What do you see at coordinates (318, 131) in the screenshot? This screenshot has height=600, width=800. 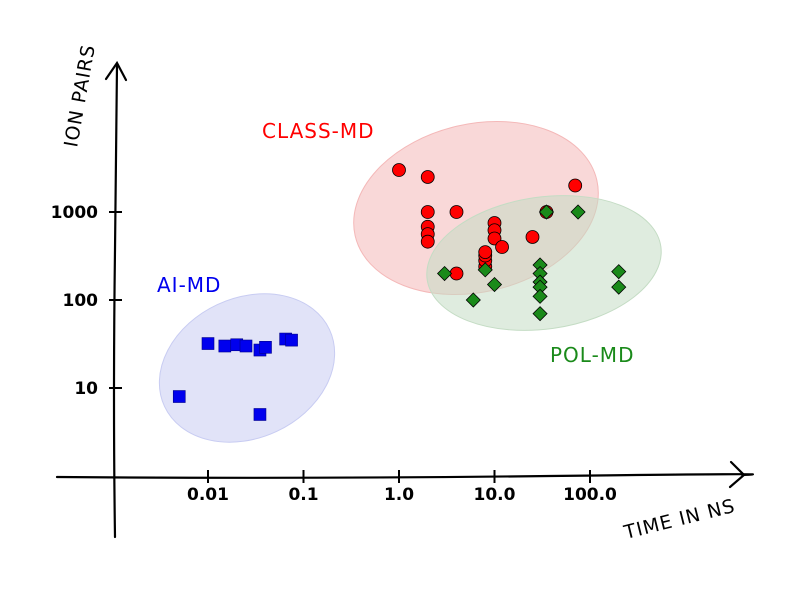 I see `class-md-label: CLASS-MD` at bounding box center [318, 131].